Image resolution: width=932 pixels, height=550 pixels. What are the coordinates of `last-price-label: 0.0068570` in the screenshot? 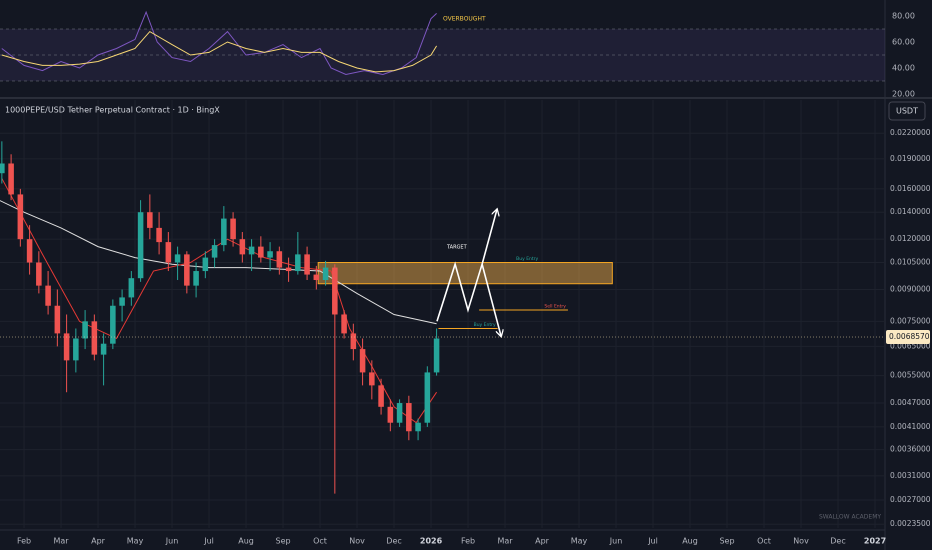 It's located at (909, 336).